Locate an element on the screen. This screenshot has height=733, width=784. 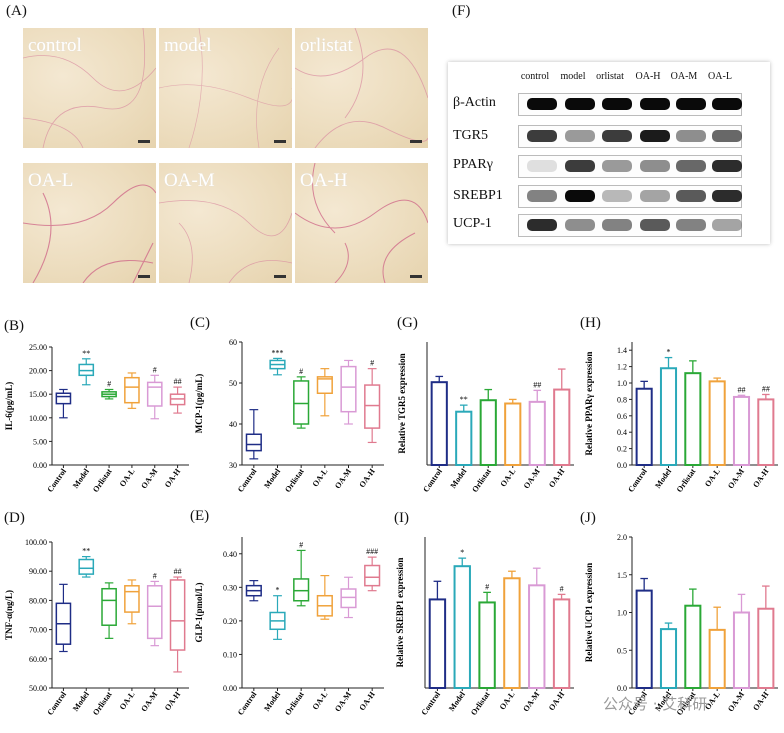
watermark: 公众号 · 艾科研 is located at coordinates (655, 704).